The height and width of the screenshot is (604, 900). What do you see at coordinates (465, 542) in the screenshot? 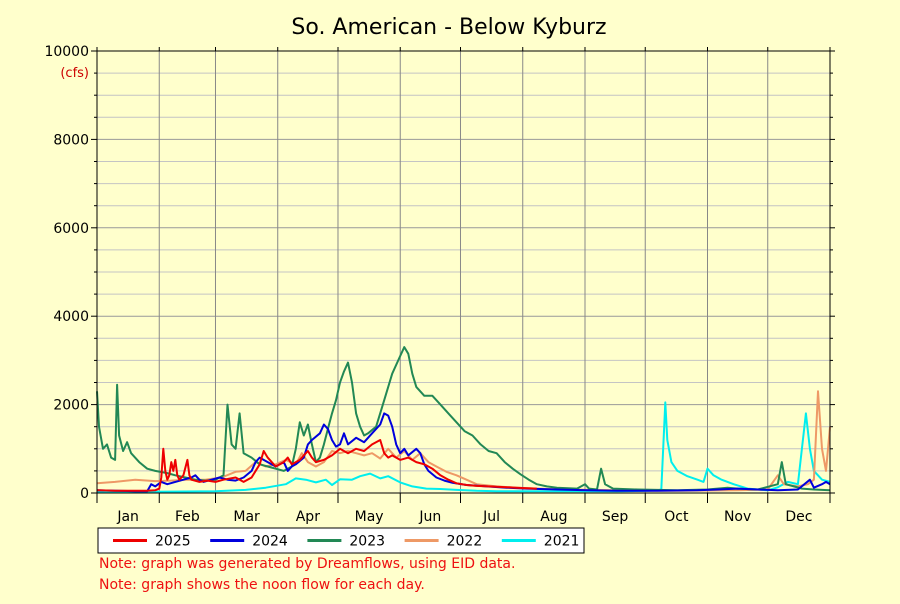
I see `legend-label-2022: 2022` at bounding box center [465, 542].